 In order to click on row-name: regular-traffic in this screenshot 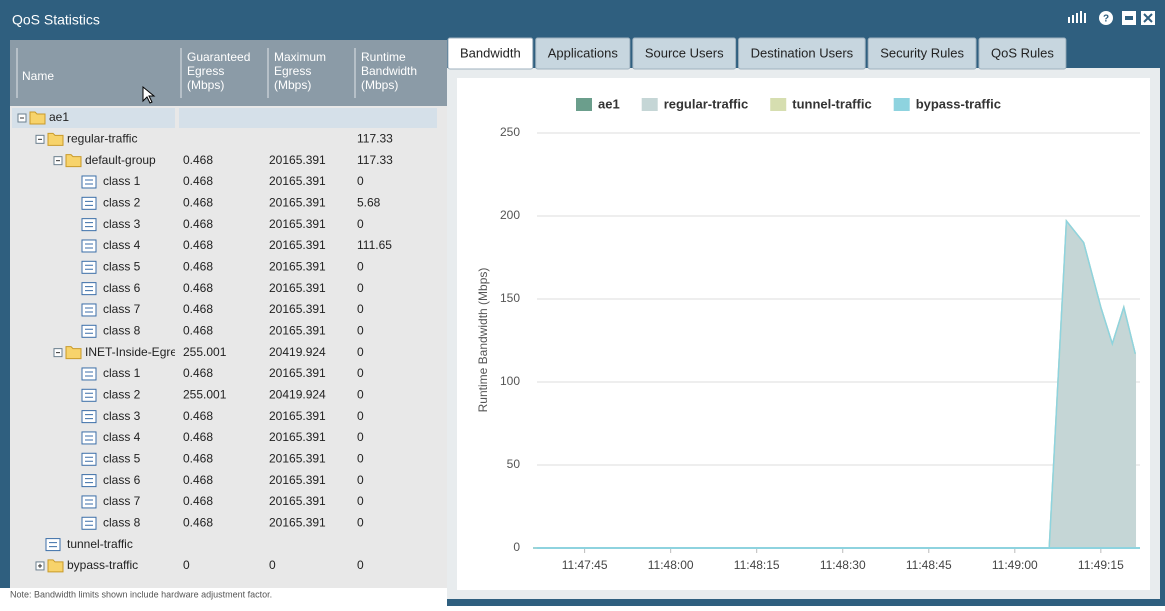, I will do `click(102, 139)`.